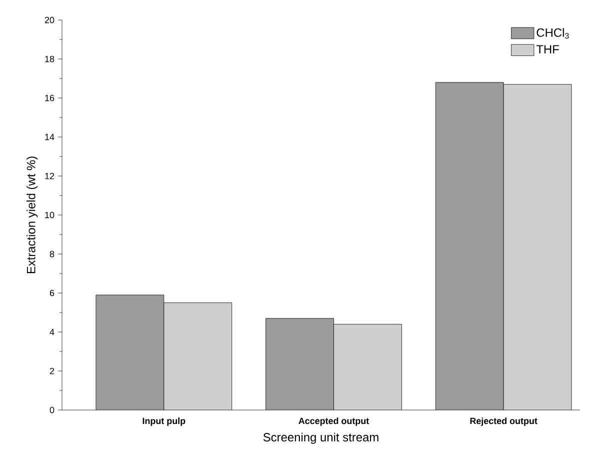  Describe the element at coordinates (49, 176) in the screenshot. I see `y-tick-label: 12` at that location.